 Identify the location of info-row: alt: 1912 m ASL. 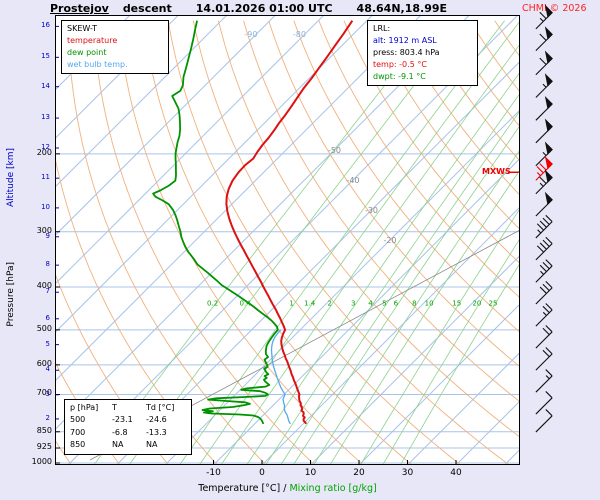
(405, 40).